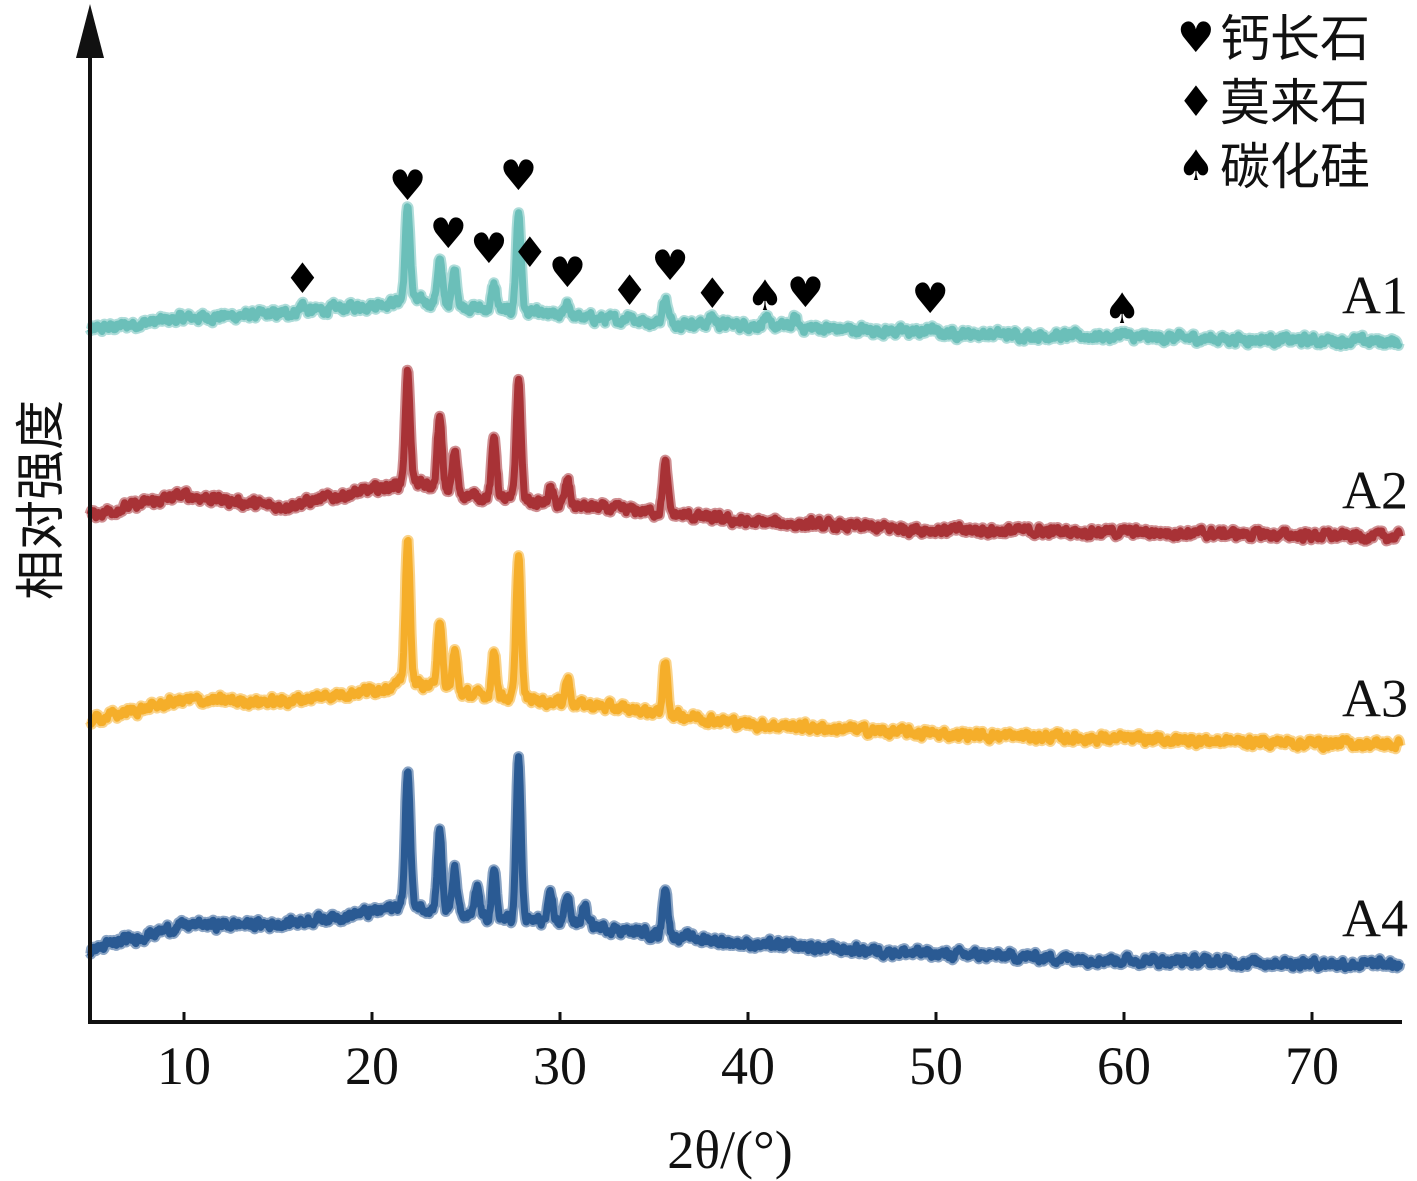  Describe the element at coordinates (1295, 167) in the screenshot. I see `legend-label: 碳化硅` at that location.